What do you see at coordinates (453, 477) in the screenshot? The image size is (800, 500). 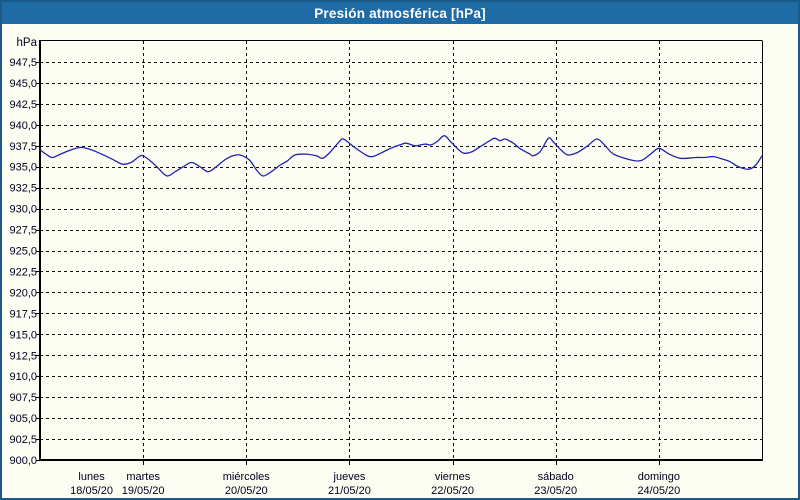 I see `x-tick-label-day: viernes` at bounding box center [453, 477].